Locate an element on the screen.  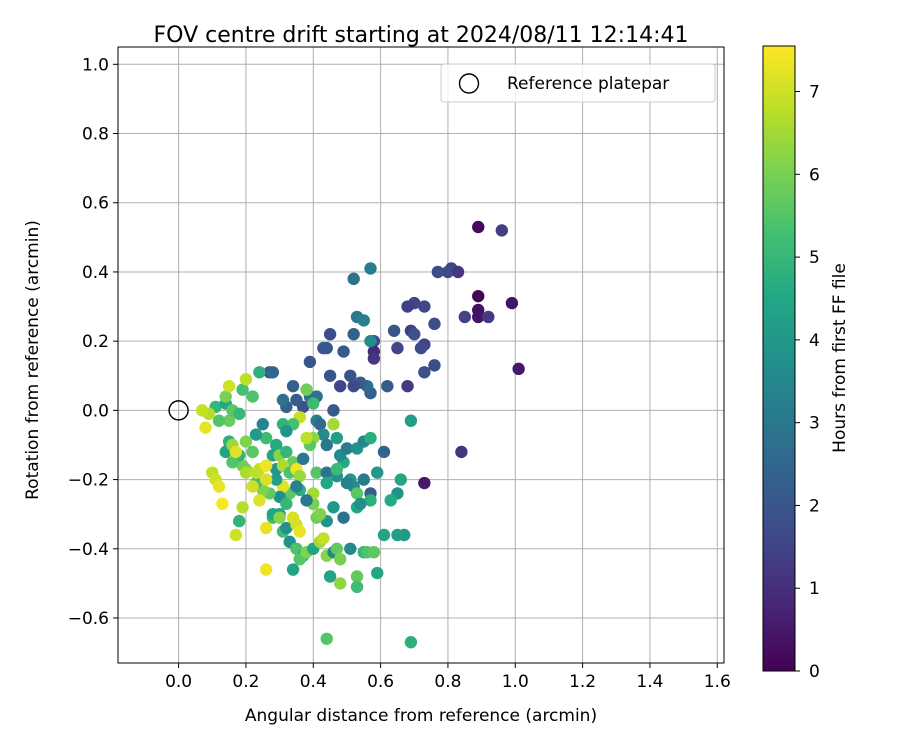
x-tick-label: 1.4 is located at coordinates (649, 682).